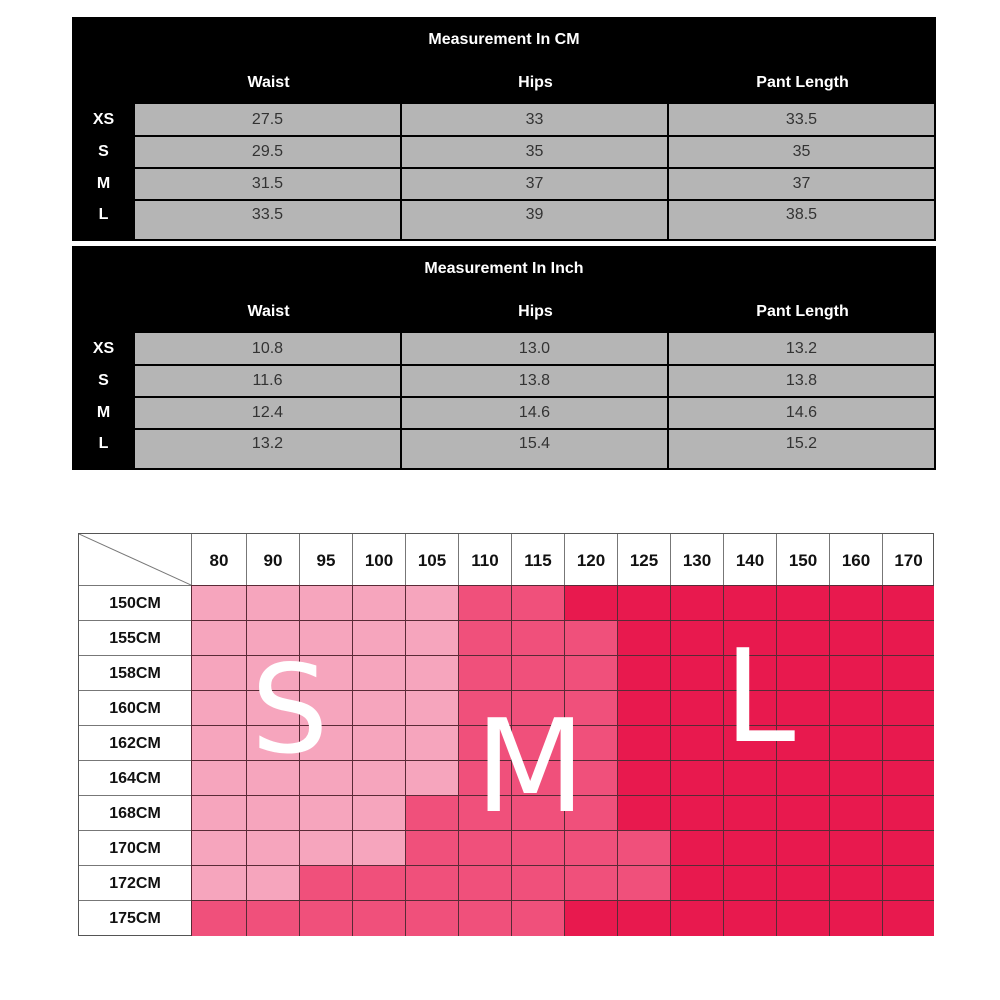  Describe the element at coordinates (590, 559) in the screenshot. I see `weight-column-header: 120` at that location.